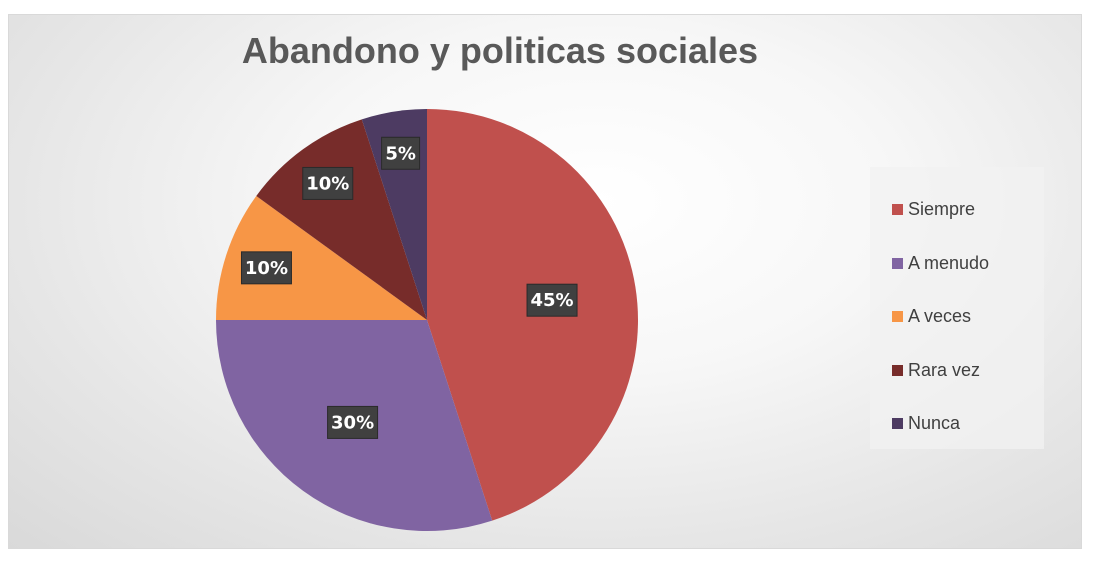 This screenshot has width=1095, height=565. What do you see at coordinates (942, 209) in the screenshot?
I see `legend-label: Siempre` at bounding box center [942, 209].